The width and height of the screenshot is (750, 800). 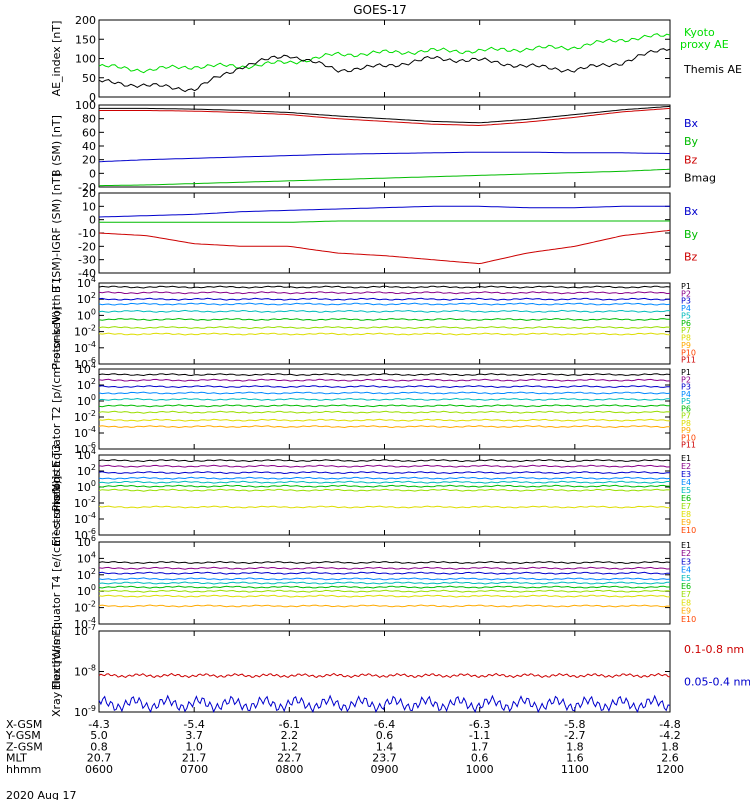 What do you see at coordinates (686, 423) in the screenshot?
I see `legend-entry: P8` at bounding box center [686, 423].